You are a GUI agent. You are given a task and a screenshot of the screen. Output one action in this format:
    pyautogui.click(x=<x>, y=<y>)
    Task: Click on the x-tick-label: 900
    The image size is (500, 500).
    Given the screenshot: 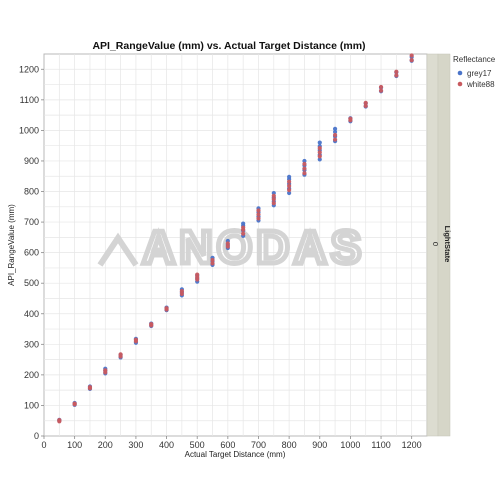 What is the action you would take?
    pyautogui.click(x=319, y=445)
    